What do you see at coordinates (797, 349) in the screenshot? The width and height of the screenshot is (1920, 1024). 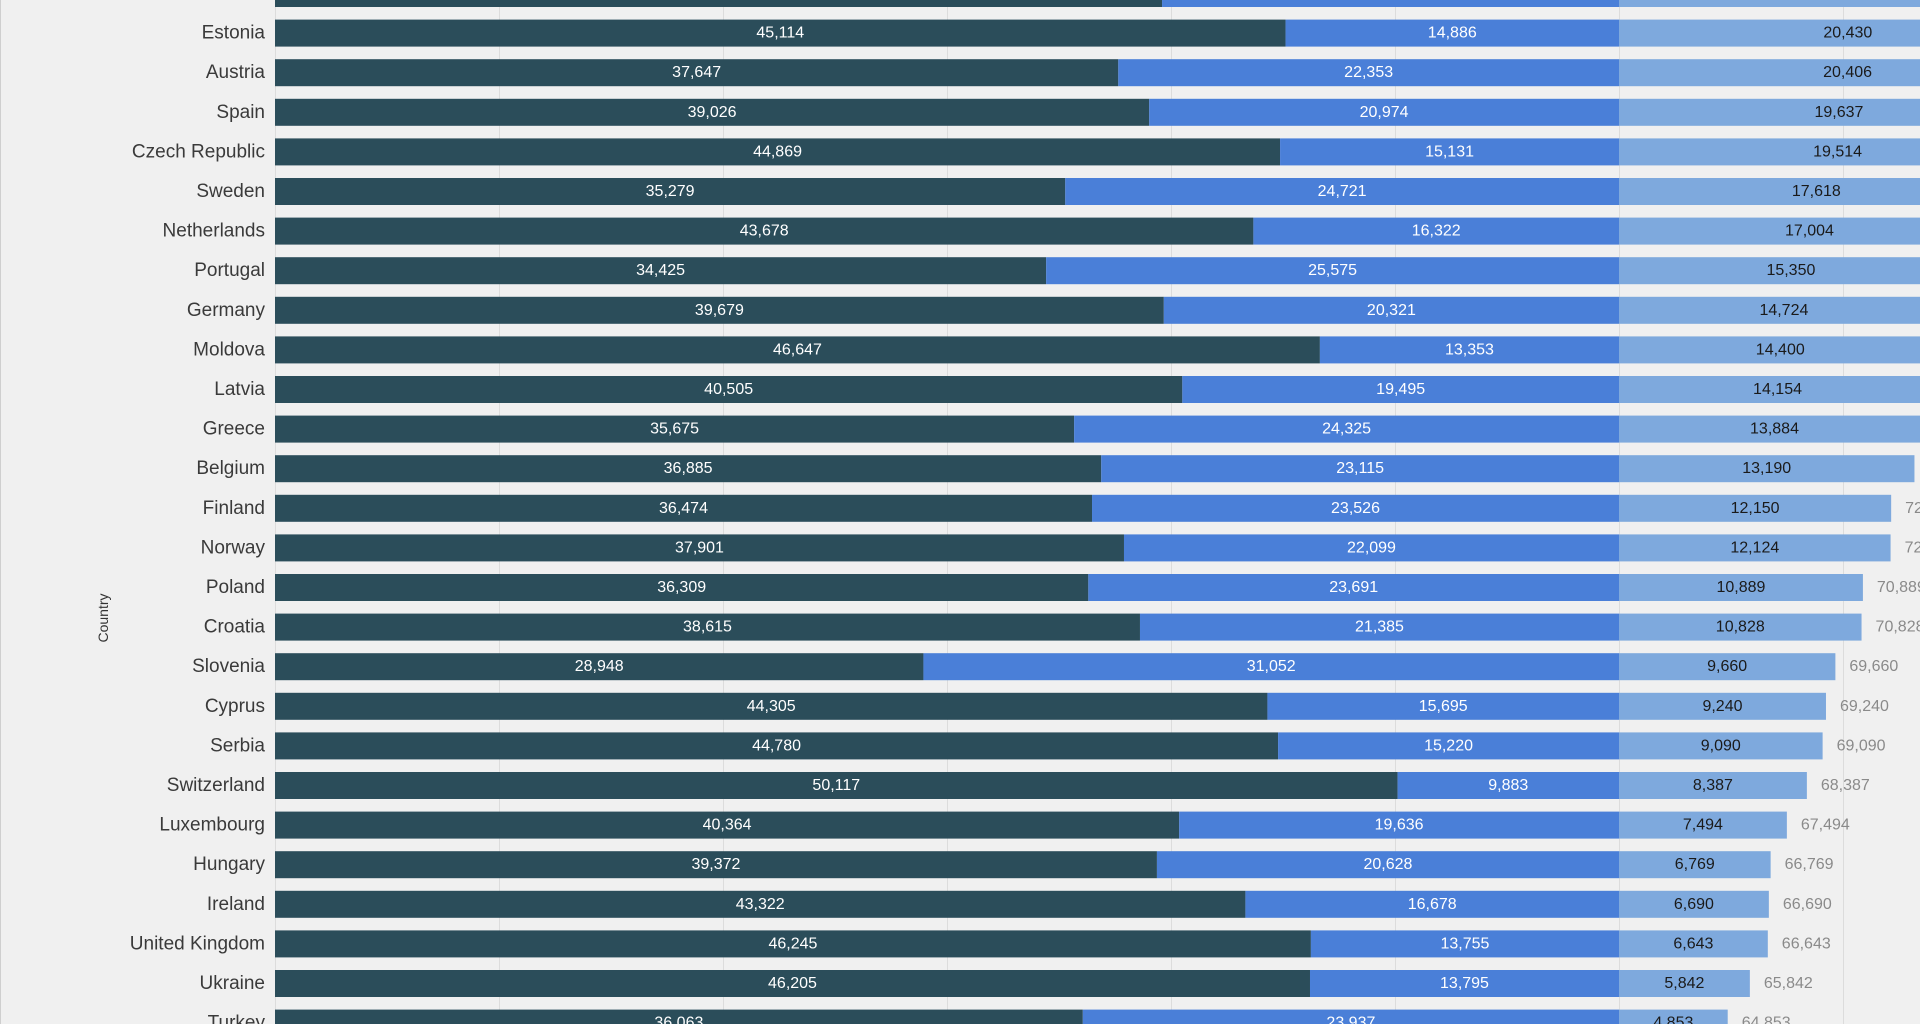 I see `segment-label: 46,647` at bounding box center [797, 349].